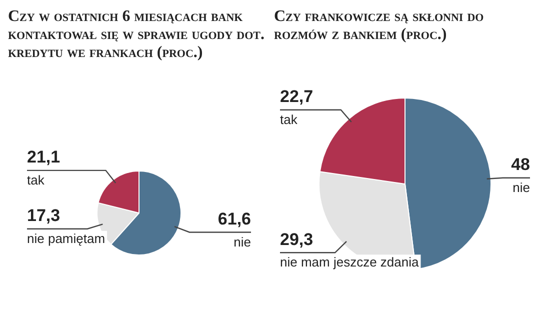  I want to click on slice-label: nie pamiętam, so click(66, 238).